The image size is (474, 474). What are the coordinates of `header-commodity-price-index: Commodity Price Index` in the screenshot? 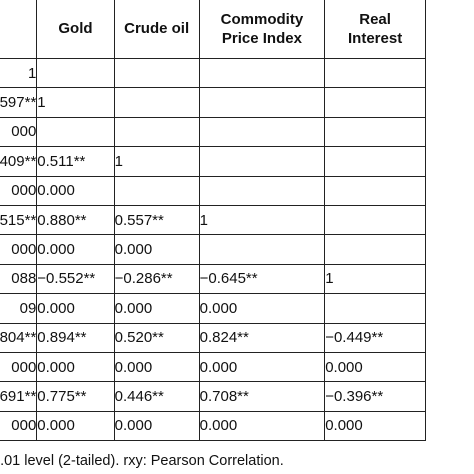 It's located at (262, 29).